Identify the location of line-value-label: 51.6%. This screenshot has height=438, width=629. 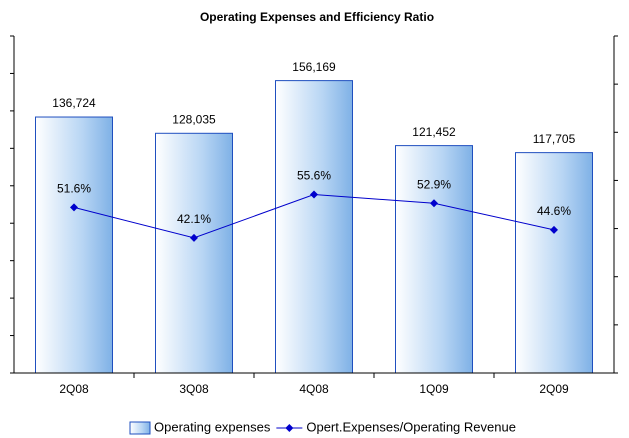
(74, 189).